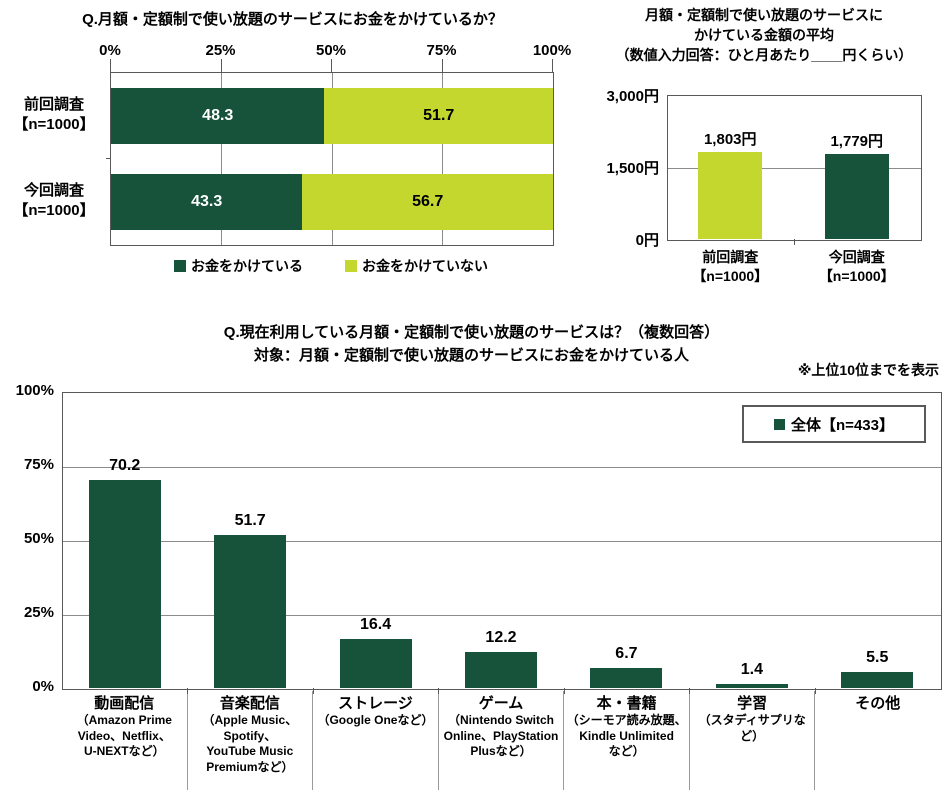 This screenshot has height=800, width=943. I want to click on category-label-line: 音楽配信, so click(249, 703).